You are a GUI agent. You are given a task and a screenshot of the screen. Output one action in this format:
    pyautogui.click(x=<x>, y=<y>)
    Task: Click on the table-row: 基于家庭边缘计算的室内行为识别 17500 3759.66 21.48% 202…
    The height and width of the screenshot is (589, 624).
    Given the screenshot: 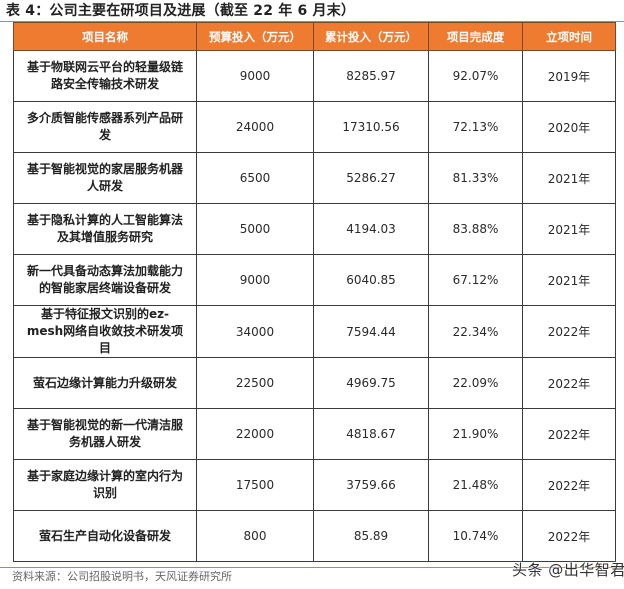 What is the action you would take?
    pyautogui.click(x=314, y=485)
    